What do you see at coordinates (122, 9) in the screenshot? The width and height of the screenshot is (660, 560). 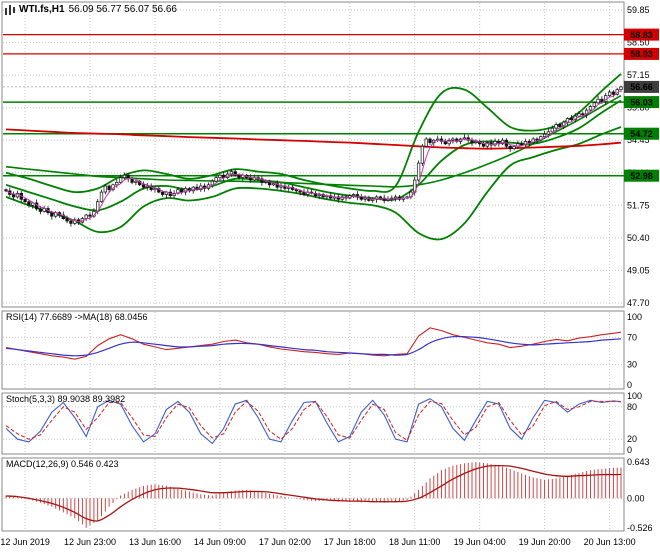 I see `ohlc-readout: 56.09 56.77 56.07 56.66` at bounding box center [122, 9].